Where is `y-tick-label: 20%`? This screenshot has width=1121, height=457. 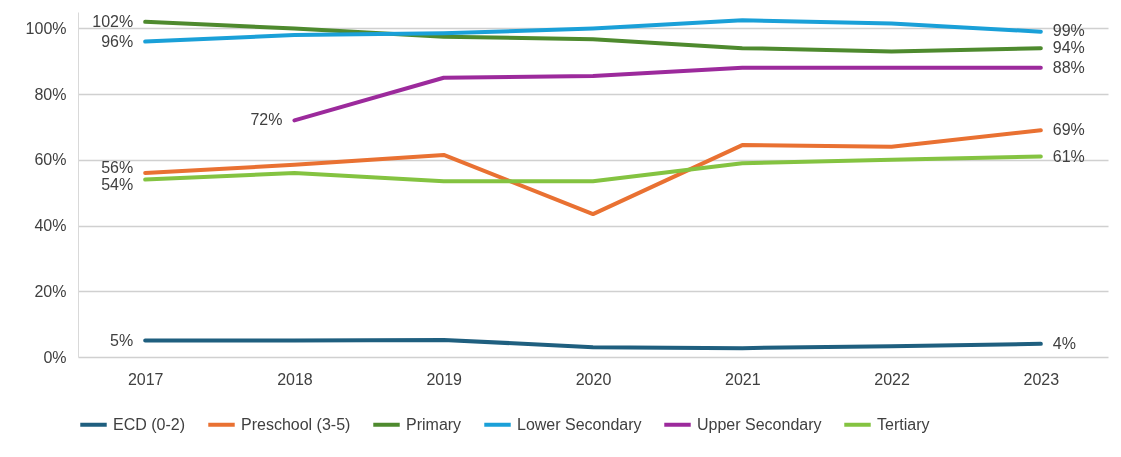 y-tick-label: 20% is located at coordinates (50, 291).